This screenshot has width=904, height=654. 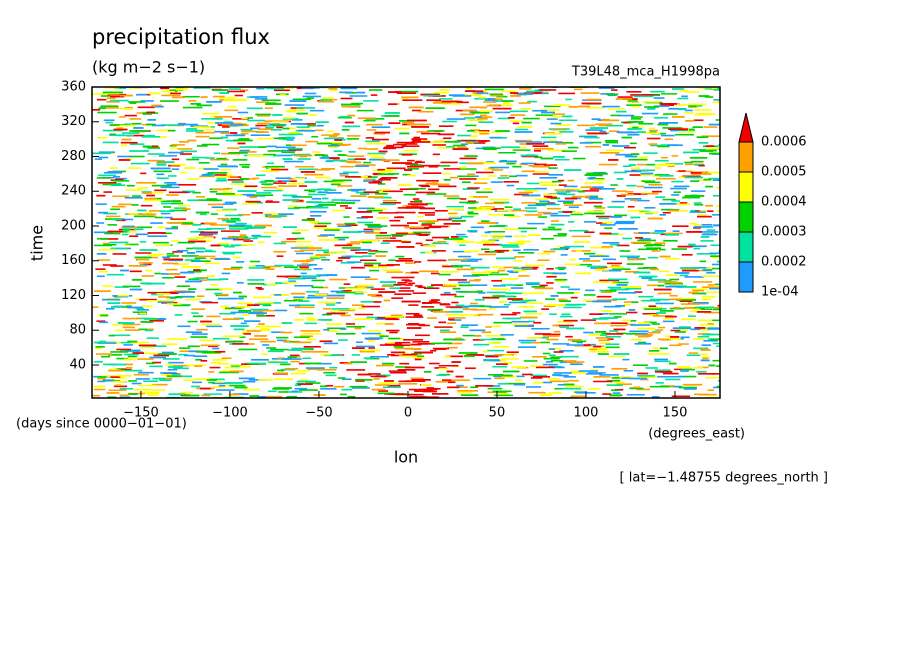 What do you see at coordinates (645, 72) in the screenshot?
I see `subtitle: T39L48_mca_H1998pa` at bounding box center [645, 72].